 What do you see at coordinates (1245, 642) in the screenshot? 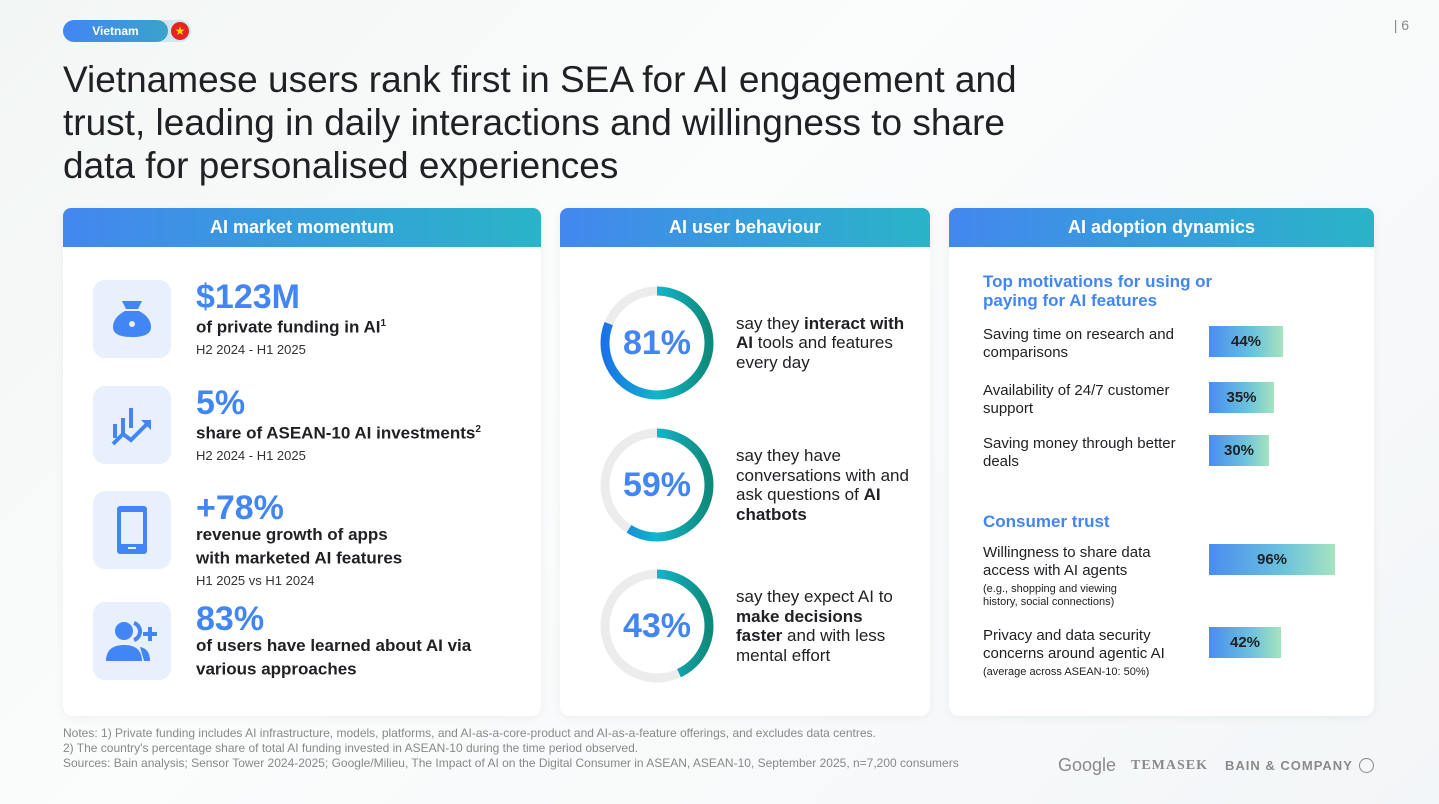
I see `trust-bar: 42%` at bounding box center [1245, 642].